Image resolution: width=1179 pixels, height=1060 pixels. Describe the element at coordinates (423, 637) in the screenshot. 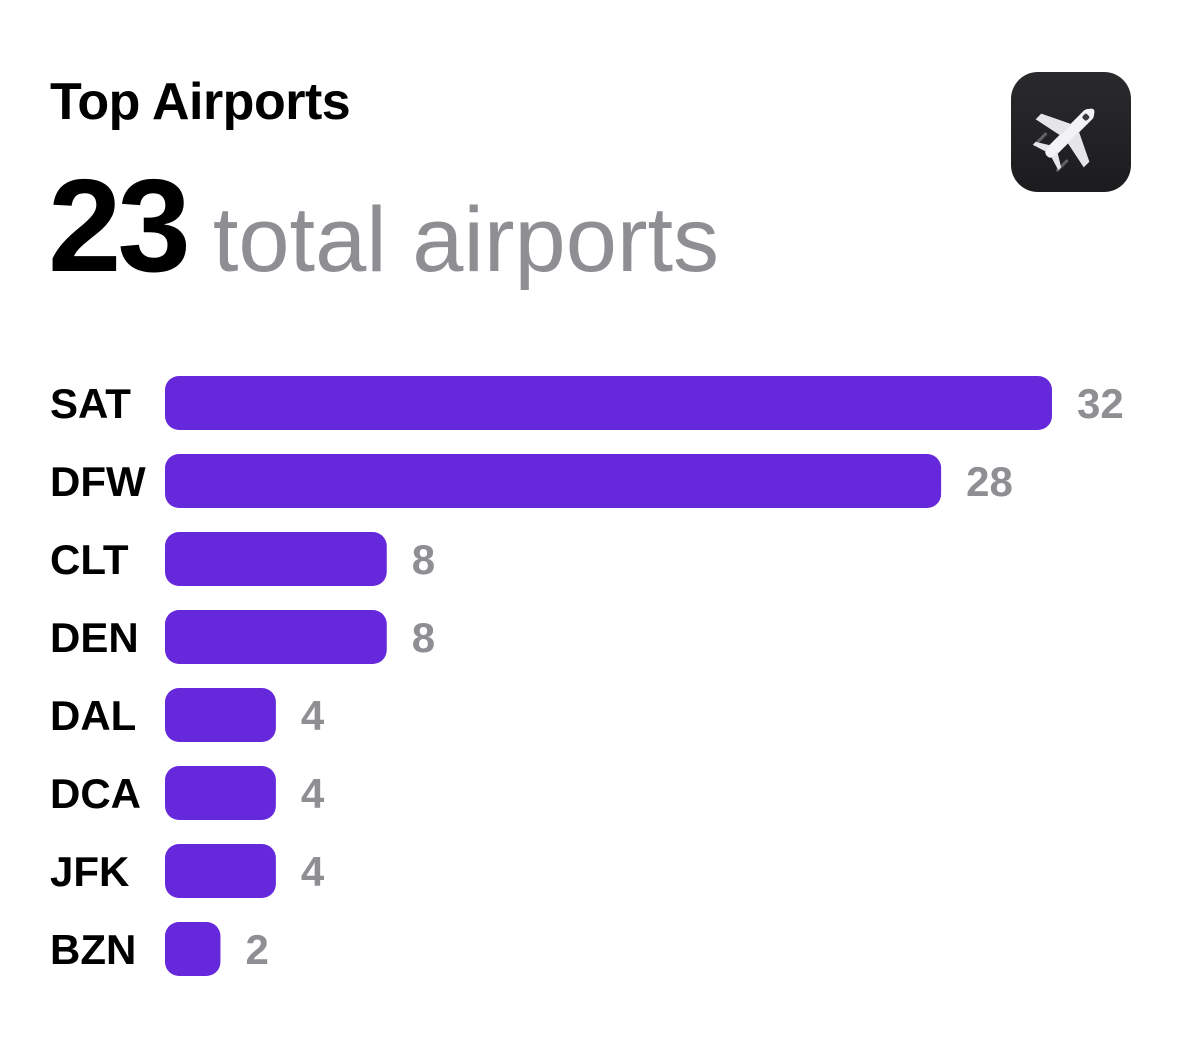

I see `bar-value-den: 8` at that location.